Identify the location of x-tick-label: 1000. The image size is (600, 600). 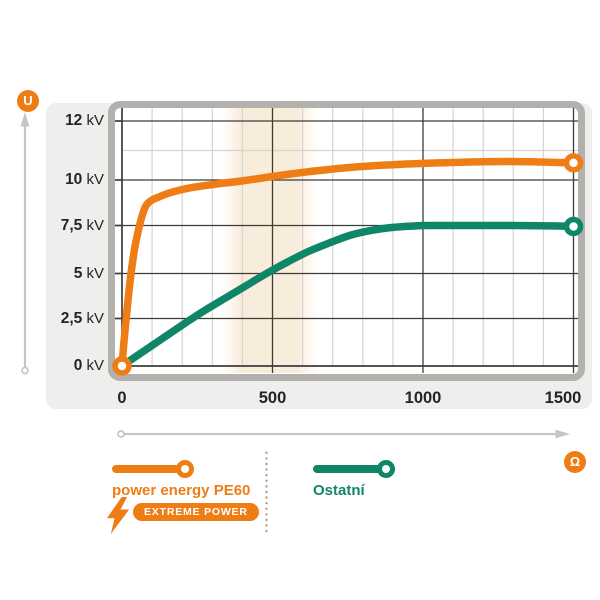
(423, 398).